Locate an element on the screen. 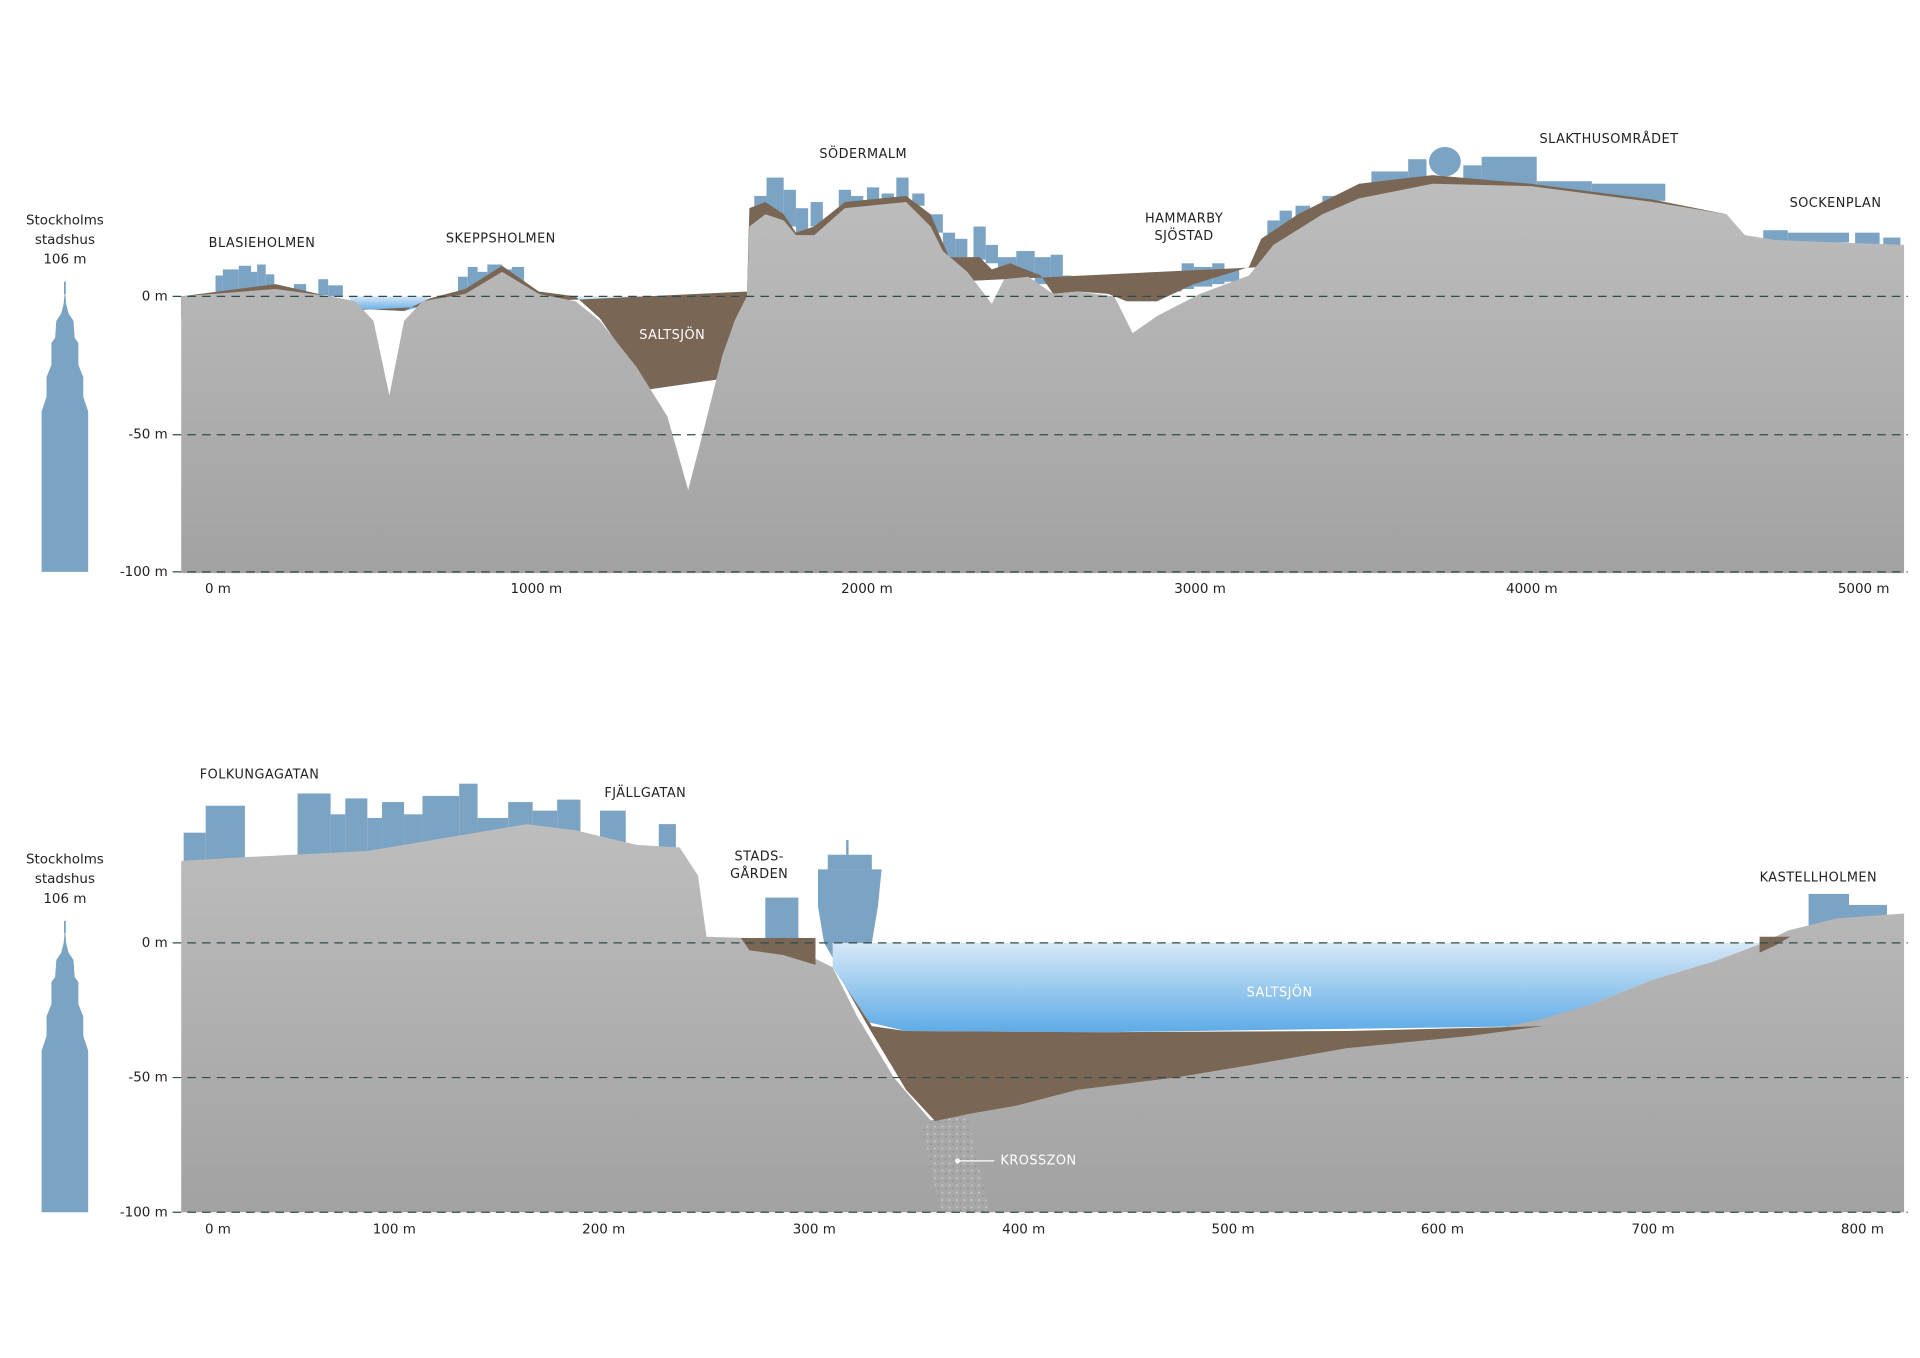  place-label: KASTELLHOLMEN is located at coordinates (1819, 877).